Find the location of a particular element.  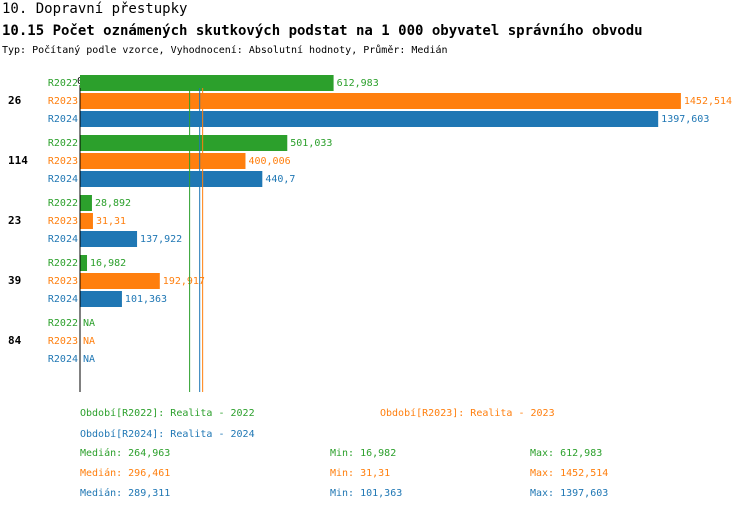

value-label: 440,7 is located at coordinates (280, 179).